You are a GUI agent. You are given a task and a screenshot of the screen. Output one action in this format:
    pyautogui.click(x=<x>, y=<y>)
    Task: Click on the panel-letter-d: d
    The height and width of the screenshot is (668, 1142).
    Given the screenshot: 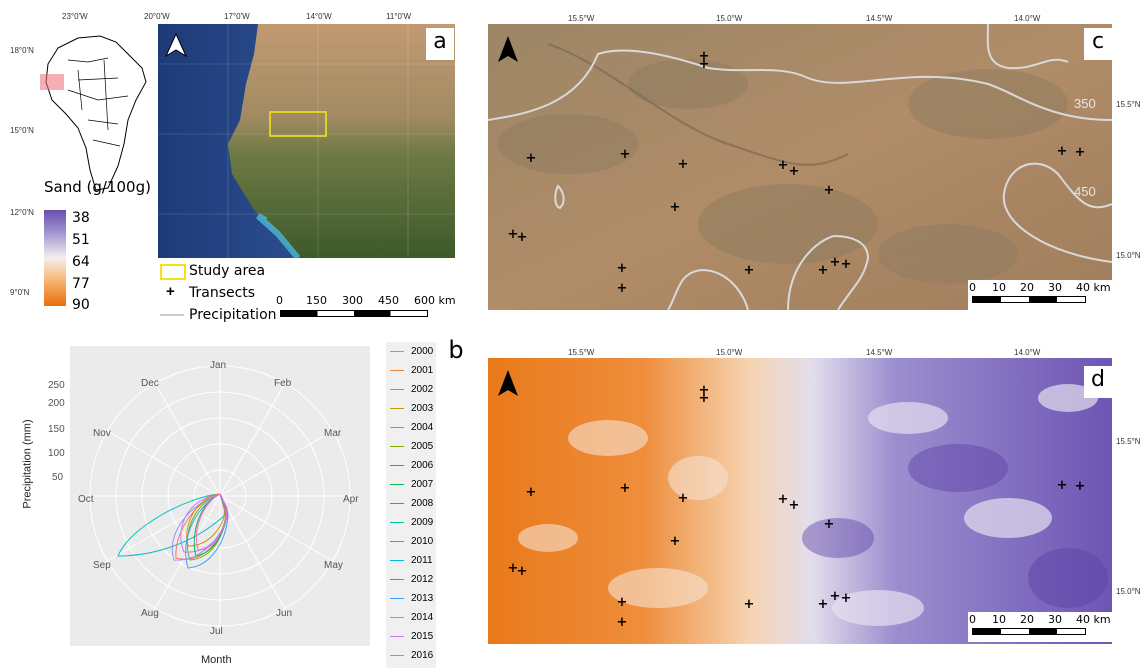 What is the action you would take?
    pyautogui.click(x=1098, y=382)
    